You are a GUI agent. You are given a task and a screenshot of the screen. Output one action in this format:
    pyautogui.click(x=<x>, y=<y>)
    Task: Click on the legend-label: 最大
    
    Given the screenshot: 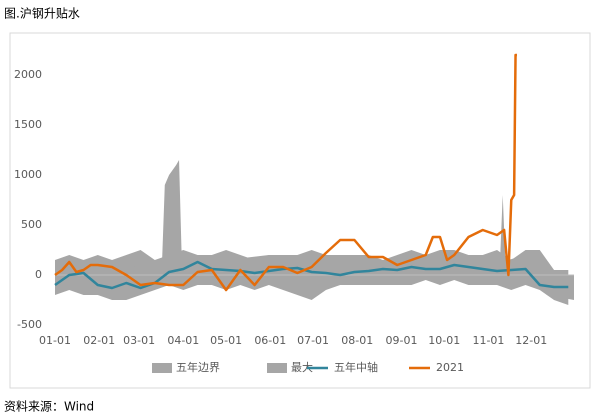 What is the action you would take?
    pyautogui.click(x=302, y=367)
    